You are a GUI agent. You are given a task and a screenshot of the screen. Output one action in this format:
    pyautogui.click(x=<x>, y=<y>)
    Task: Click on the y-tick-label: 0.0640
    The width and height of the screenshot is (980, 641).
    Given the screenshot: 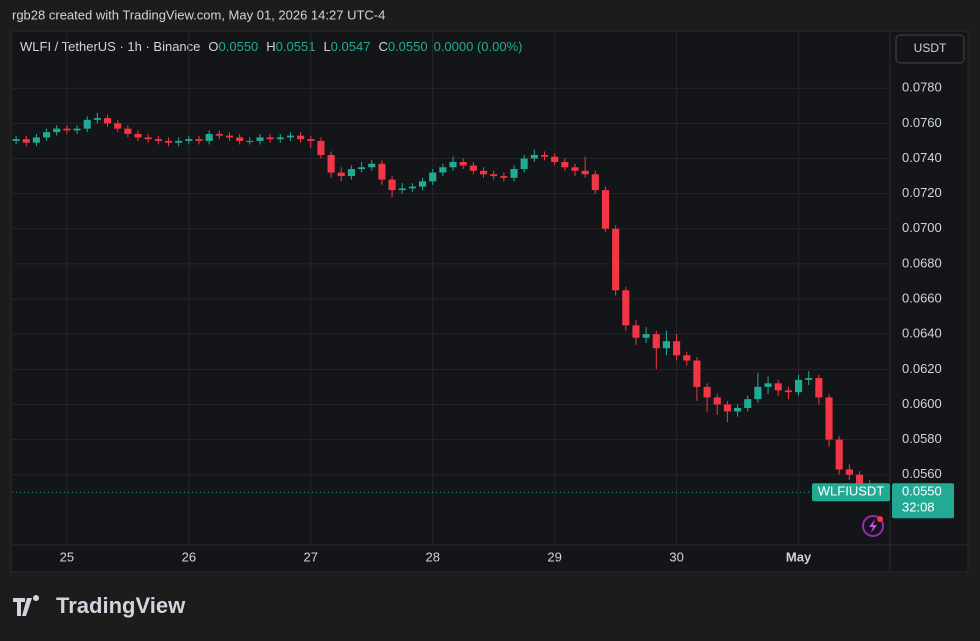 What is the action you would take?
    pyautogui.click(x=922, y=333)
    